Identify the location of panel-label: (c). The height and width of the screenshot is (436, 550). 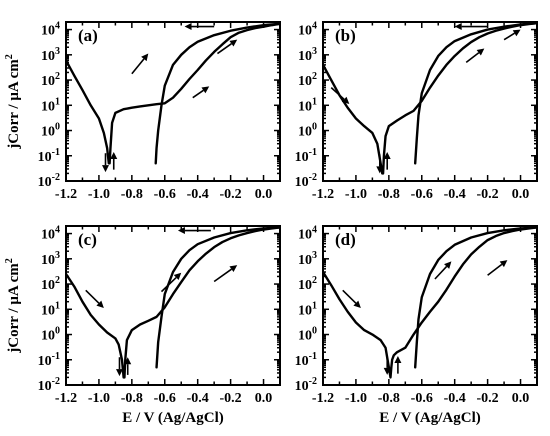
(87, 239).